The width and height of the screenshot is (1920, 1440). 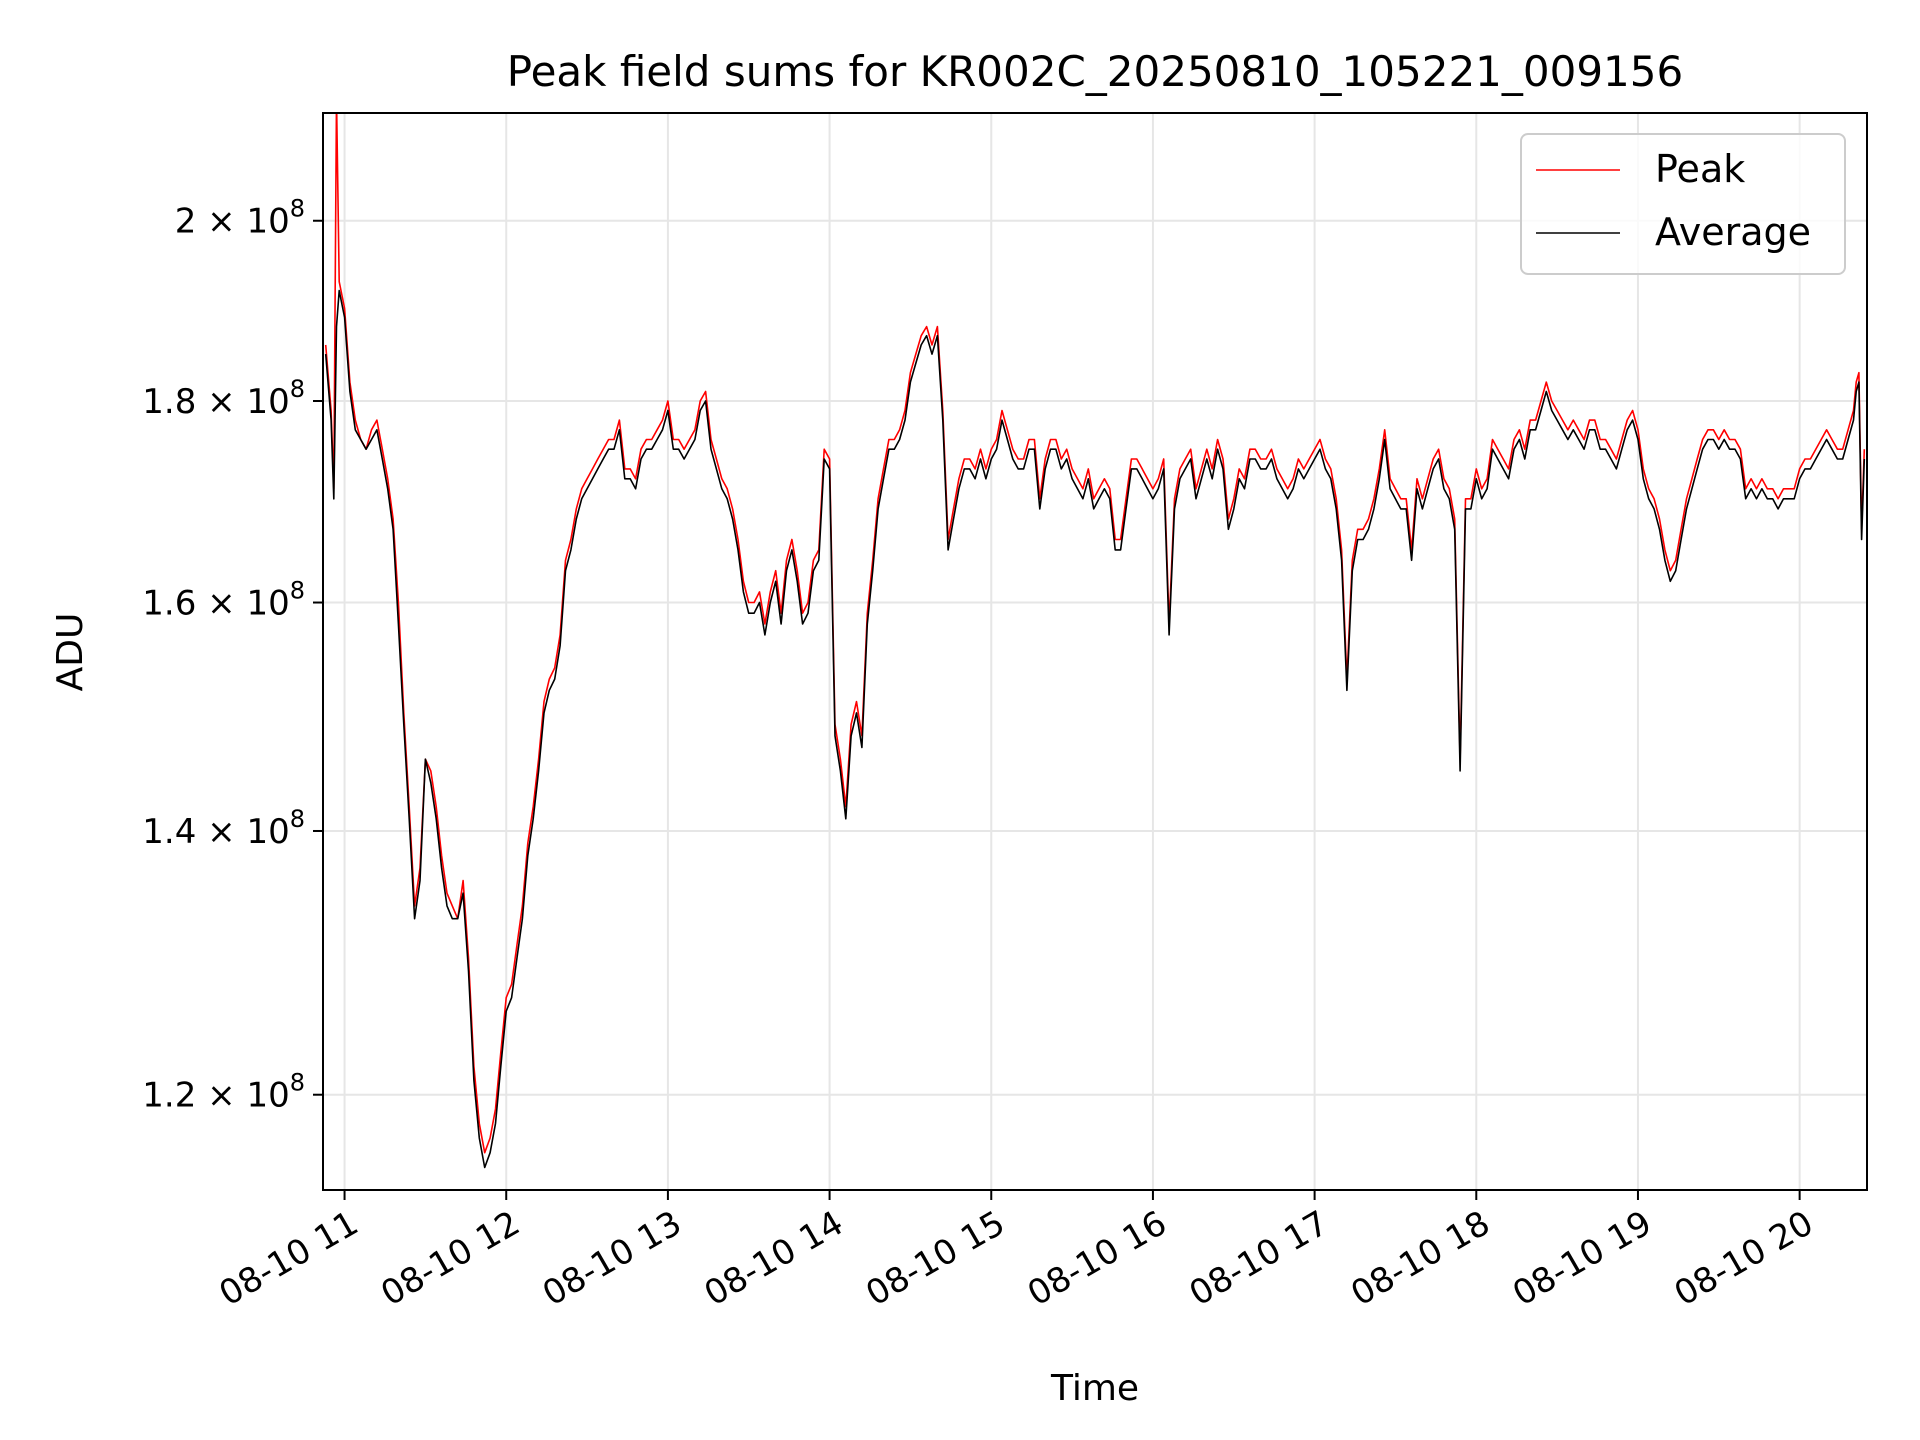 I want to click on y-tick-label: 2 × 108, so click(x=240, y=218).